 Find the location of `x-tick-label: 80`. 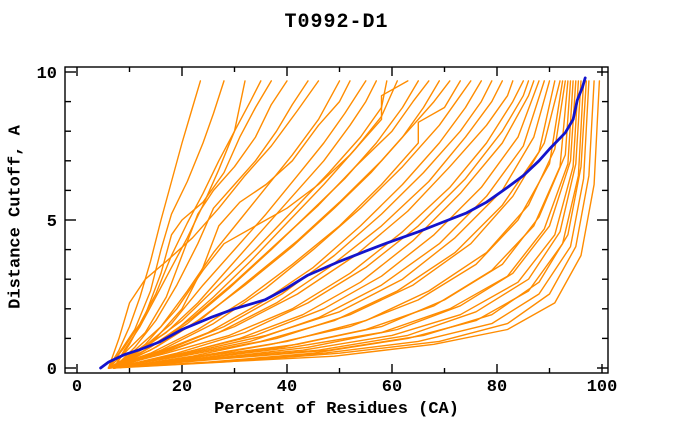

x-tick-label: 80 is located at coordinates (497, 387).